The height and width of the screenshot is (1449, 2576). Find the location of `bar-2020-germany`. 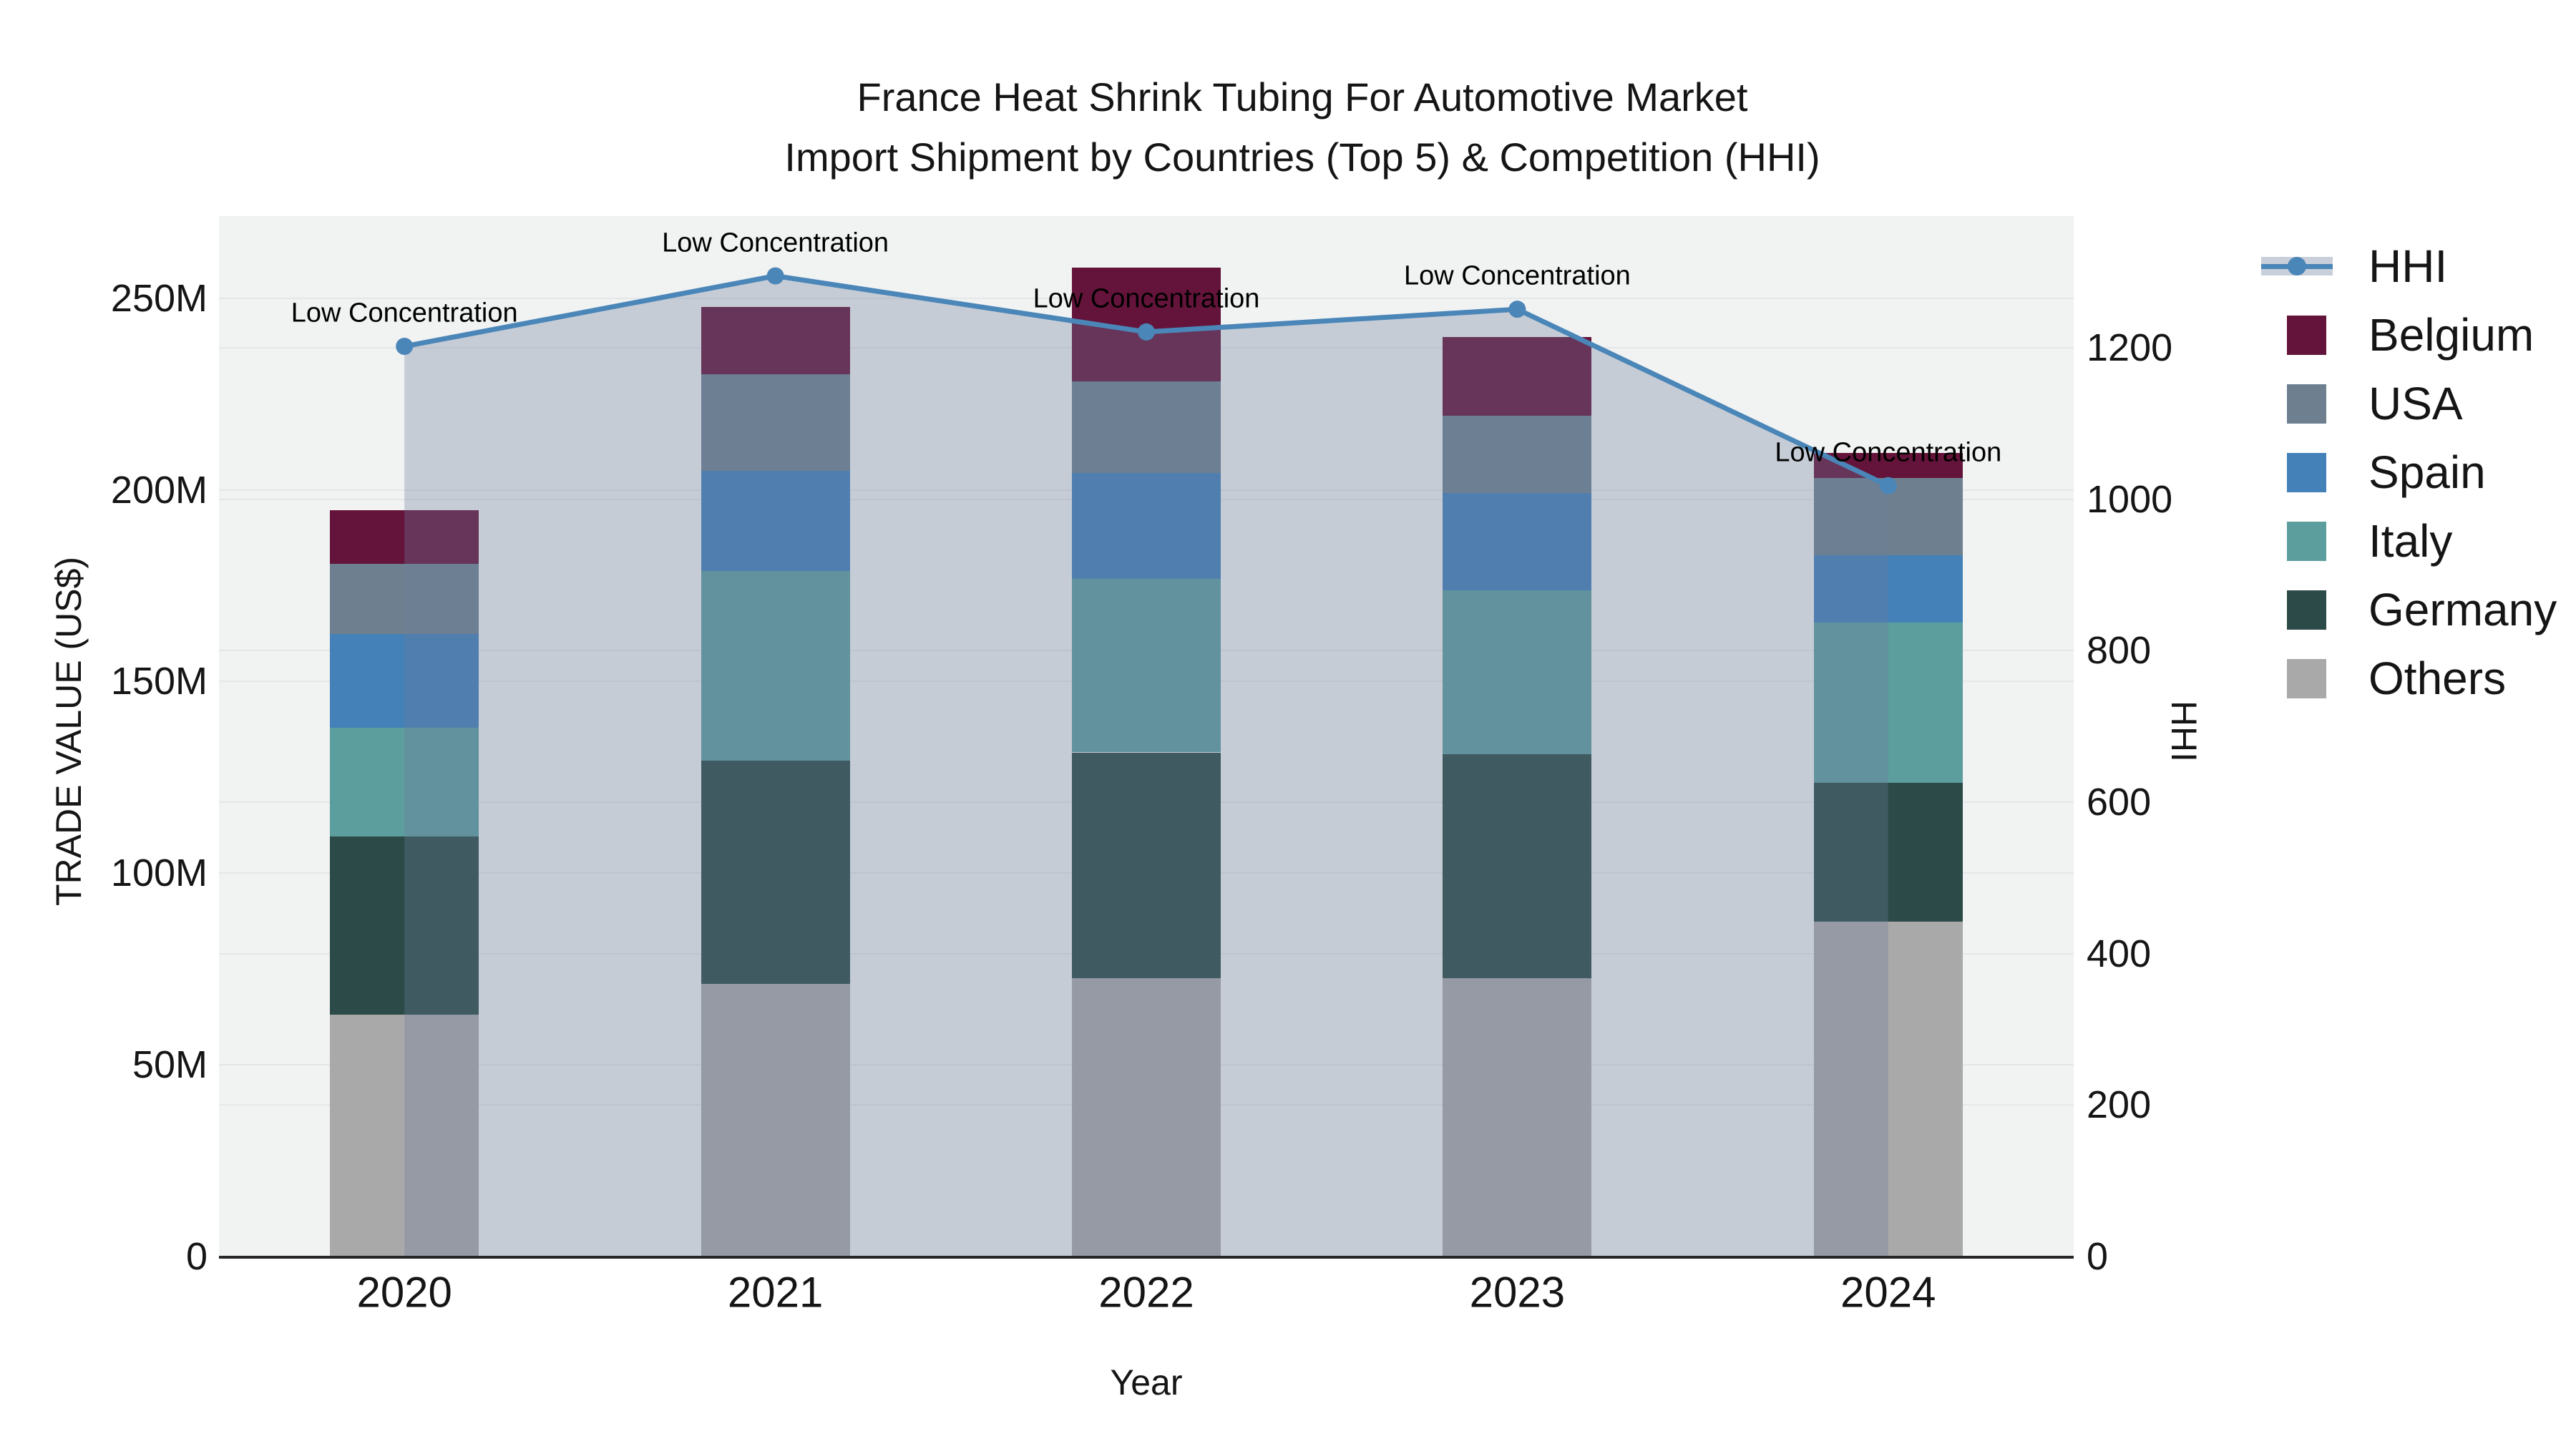

bar-2020-germany is located at coordinates (404, 925).